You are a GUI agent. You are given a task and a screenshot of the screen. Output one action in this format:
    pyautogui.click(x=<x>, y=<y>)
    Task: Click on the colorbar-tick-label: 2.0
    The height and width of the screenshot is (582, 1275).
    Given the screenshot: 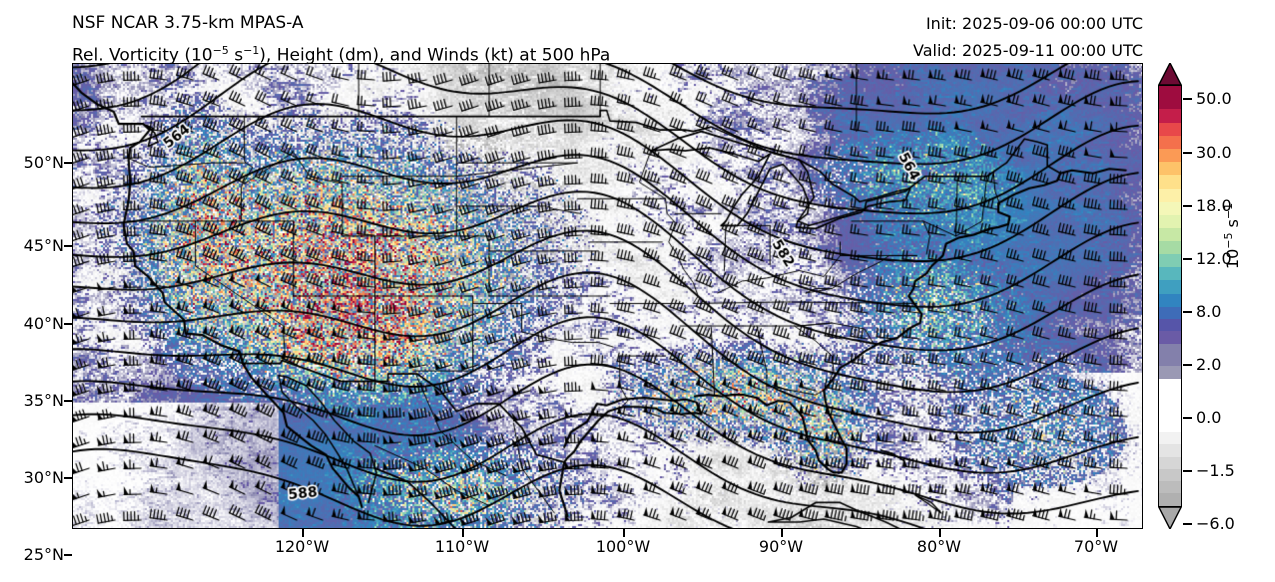 What is the action you would take?
    pyautogui.click(x=1209, y=364)
    